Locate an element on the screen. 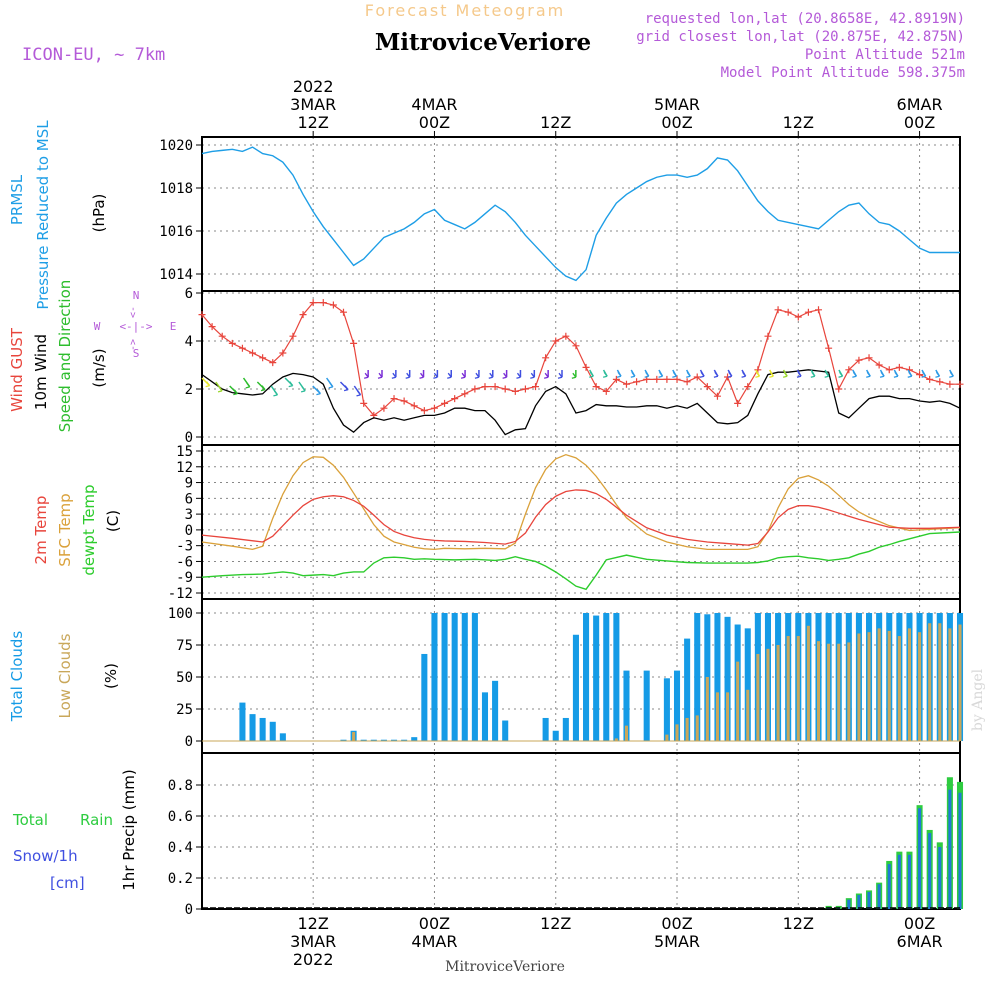 This screenshot has height=1000, width=1000. clouds-ytick-label: 0 is located at coordinates (189, 742).